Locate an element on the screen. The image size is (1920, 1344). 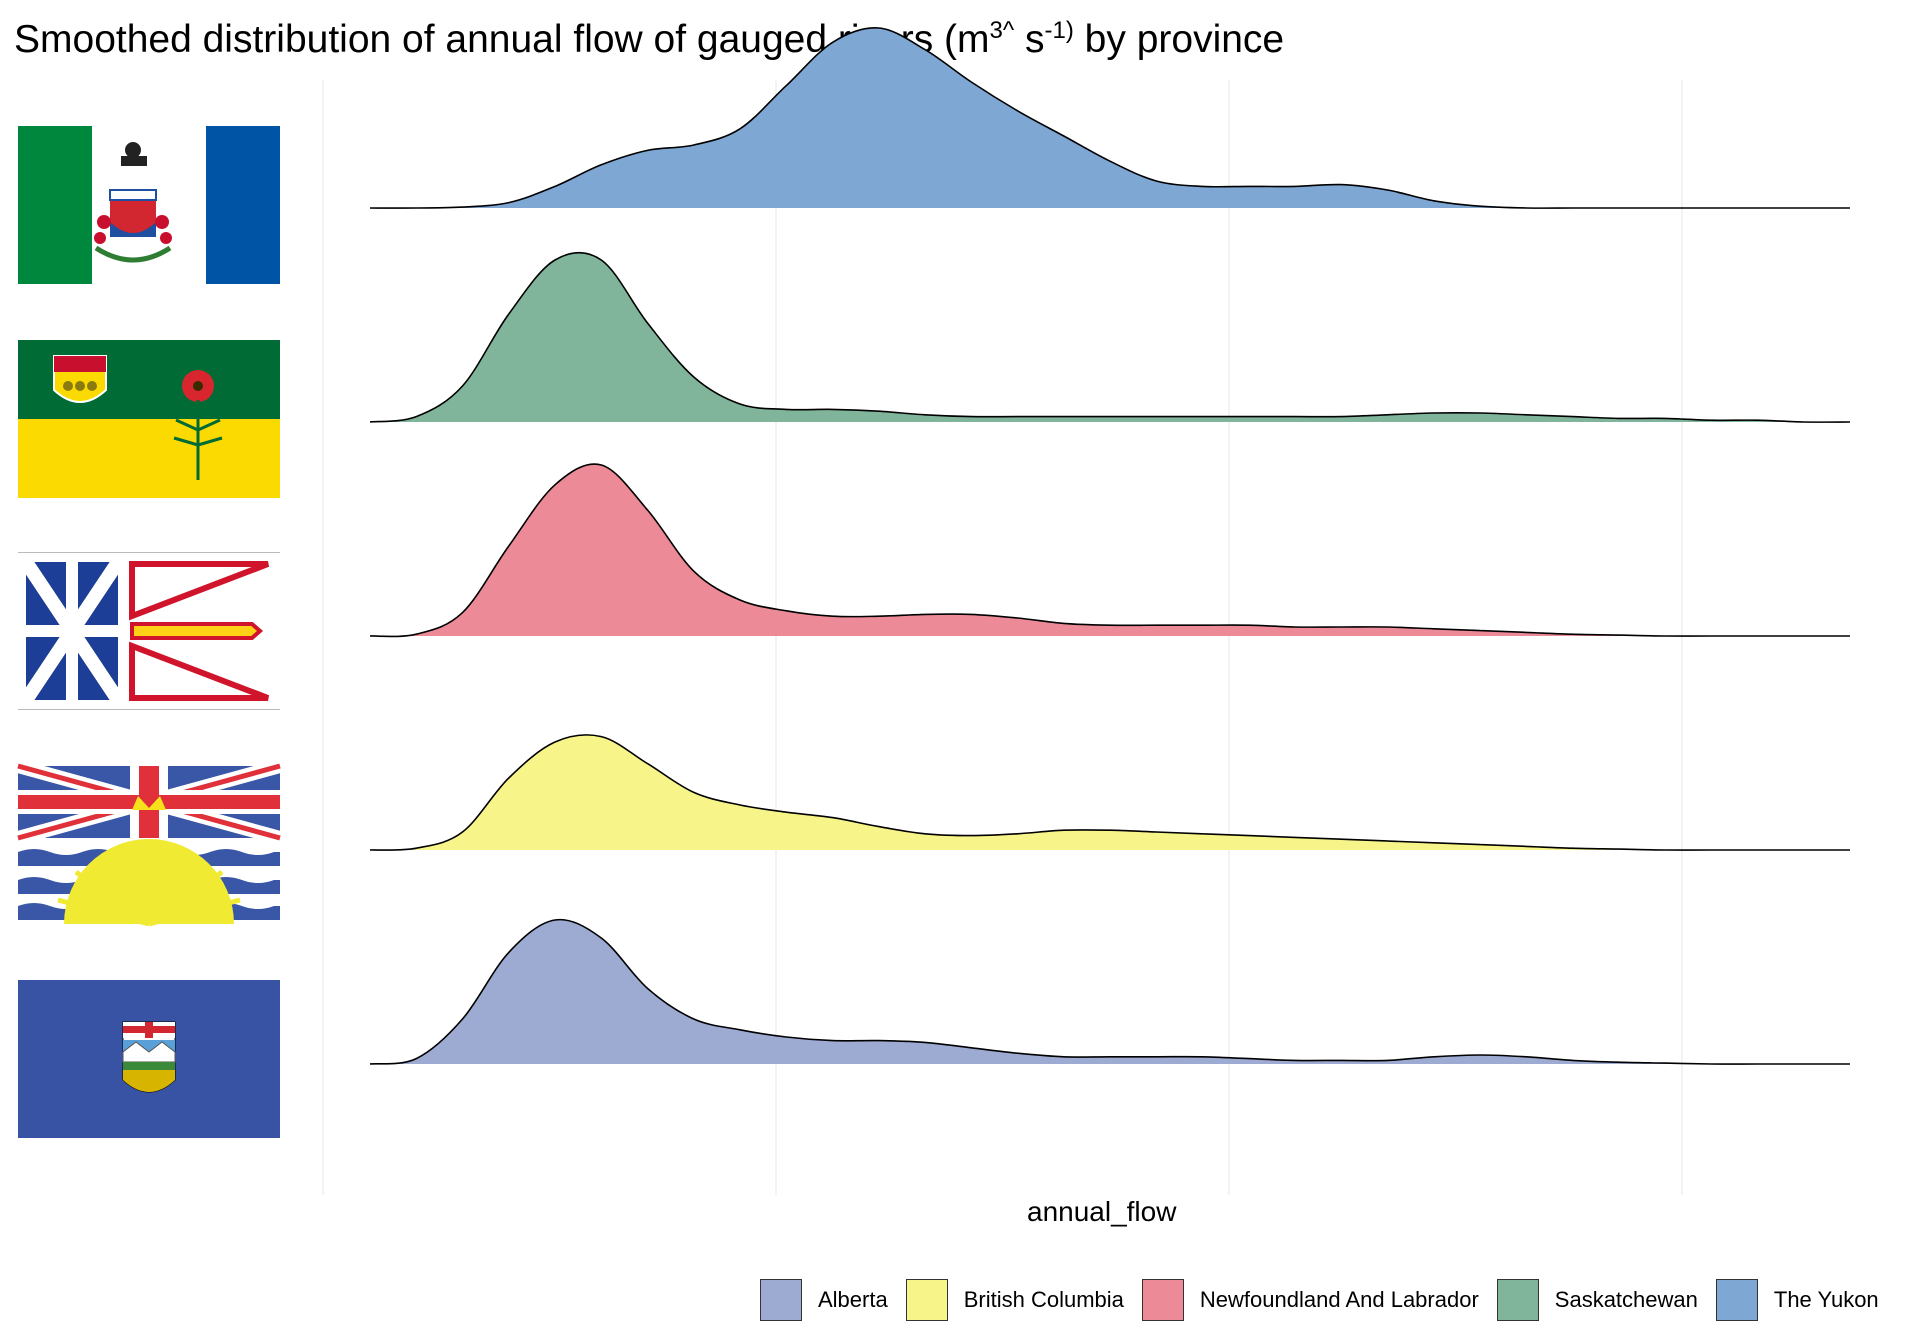
legend-item-the-yukon: The Yukon is located at coordinates (1806, 1300).